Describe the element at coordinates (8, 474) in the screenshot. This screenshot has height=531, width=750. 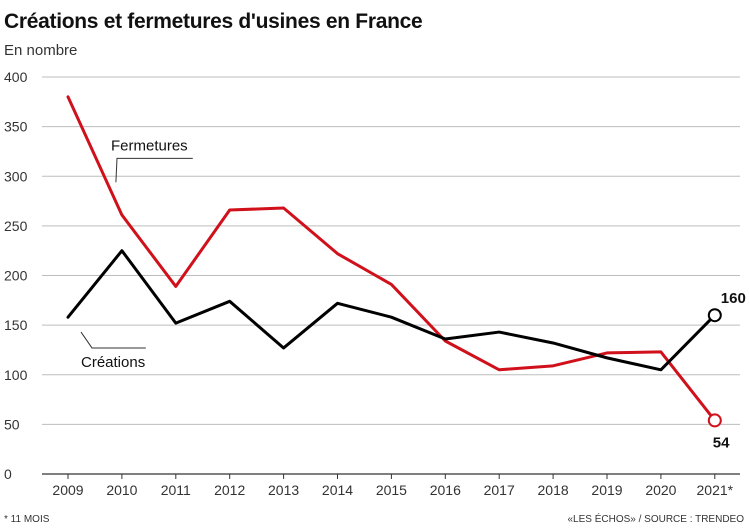
I see `y-tick-label: 0` at that location.